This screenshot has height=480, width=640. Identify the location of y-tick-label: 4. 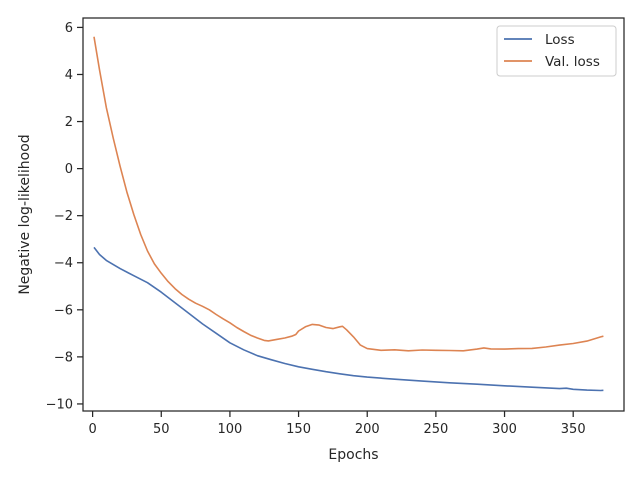
(69, 75).